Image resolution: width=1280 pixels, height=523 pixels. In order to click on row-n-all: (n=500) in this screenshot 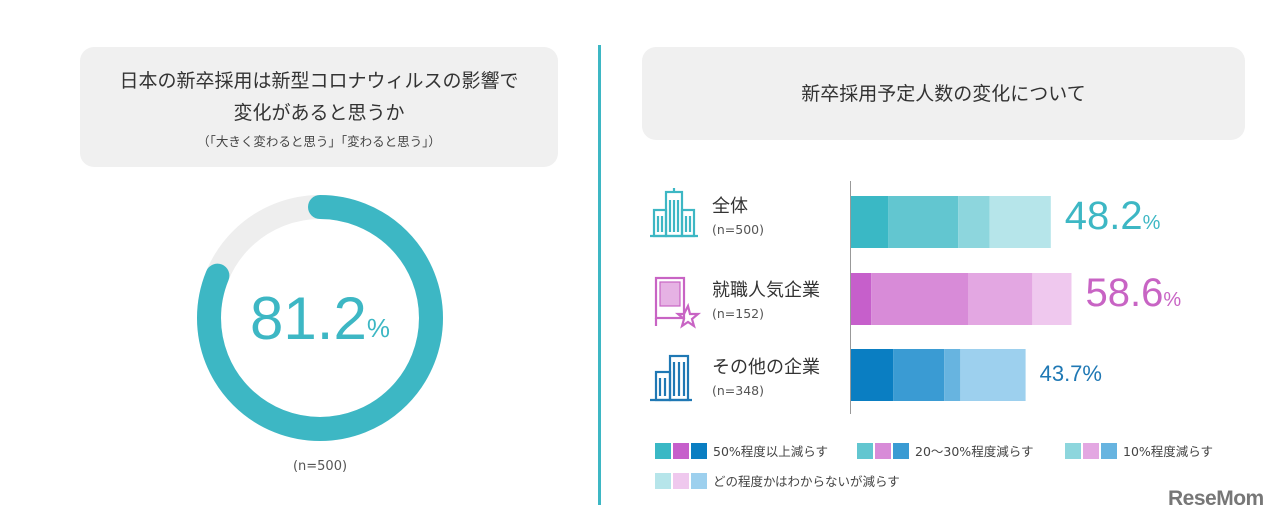, I will do `click(738, 229)`.